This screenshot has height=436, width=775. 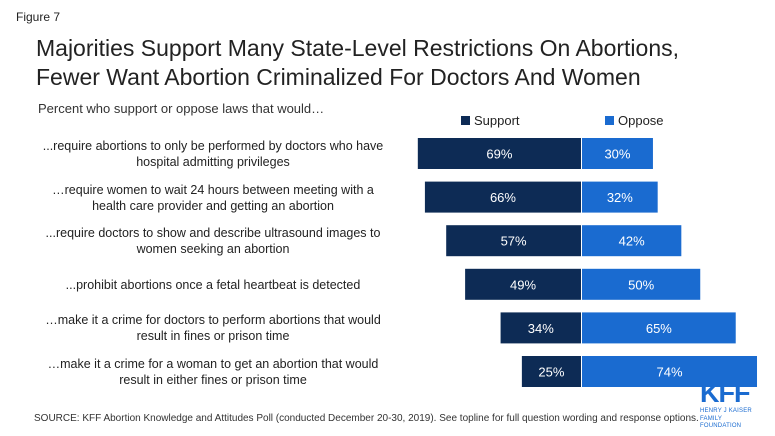 What do you see at coordinates (726, 411) in the screenshot?
I see `logo-line1: HENRY J KAISER` at bounding box center [726, 411].